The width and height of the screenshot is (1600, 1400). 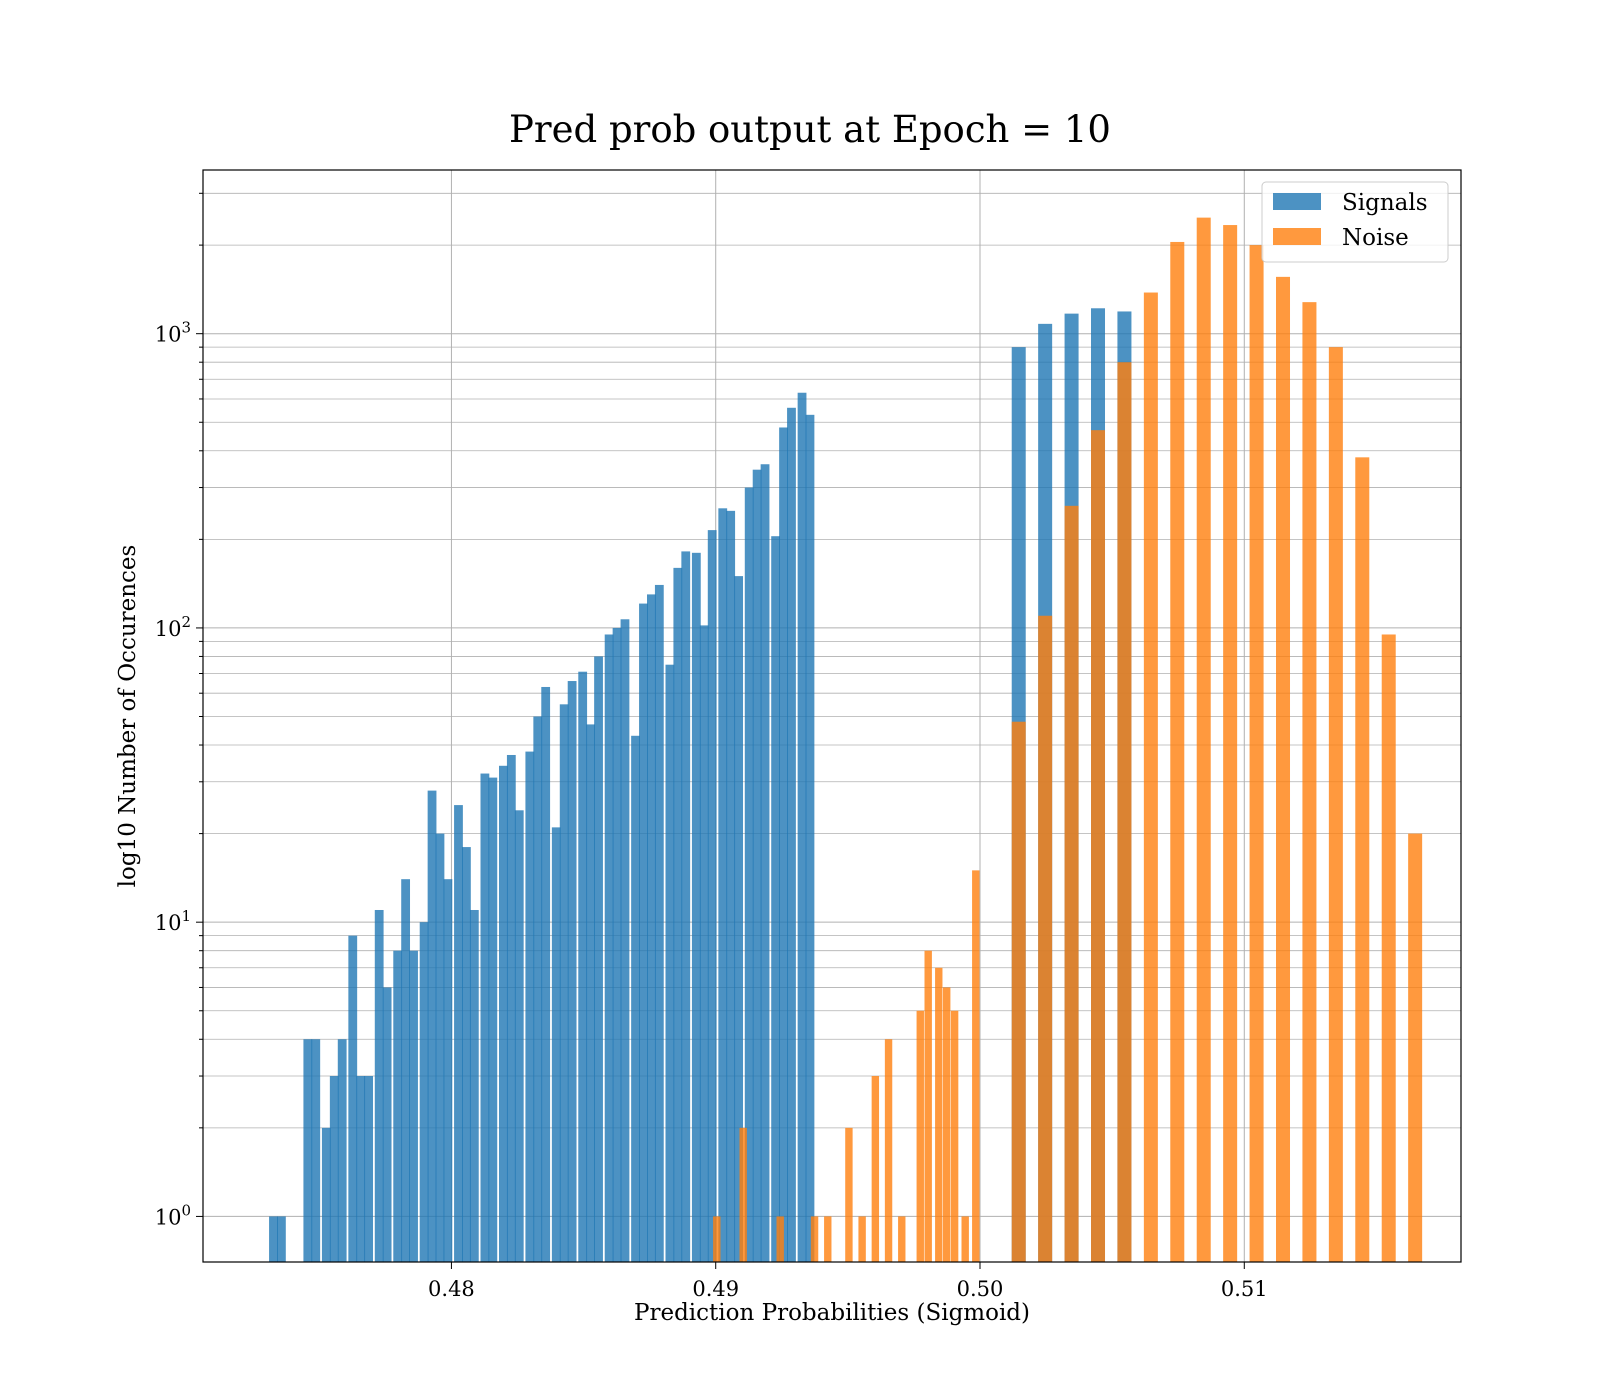 I want to click on y-axis-label: log10 Number of Occurences, so click(x=128, y=716).